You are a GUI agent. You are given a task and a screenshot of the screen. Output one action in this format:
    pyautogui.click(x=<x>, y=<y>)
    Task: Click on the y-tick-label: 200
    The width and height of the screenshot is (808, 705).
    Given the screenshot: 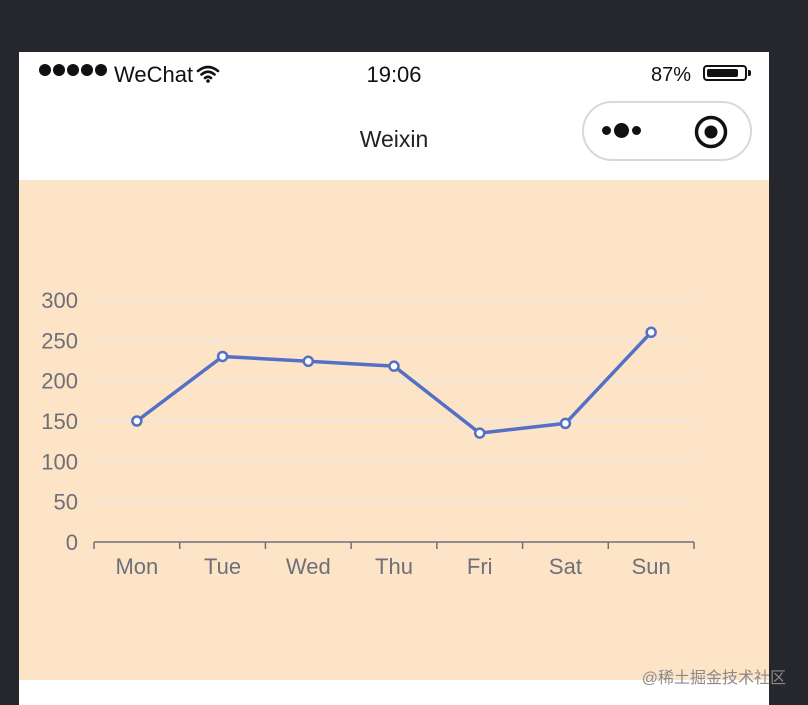 What is the action you would take?
    pyautogui.click(x=59, y=381)
    